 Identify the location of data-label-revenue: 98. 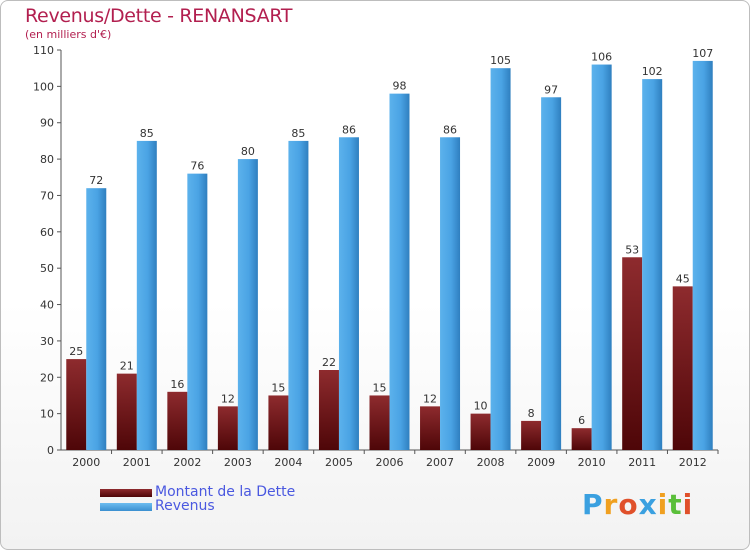
(400, 86).